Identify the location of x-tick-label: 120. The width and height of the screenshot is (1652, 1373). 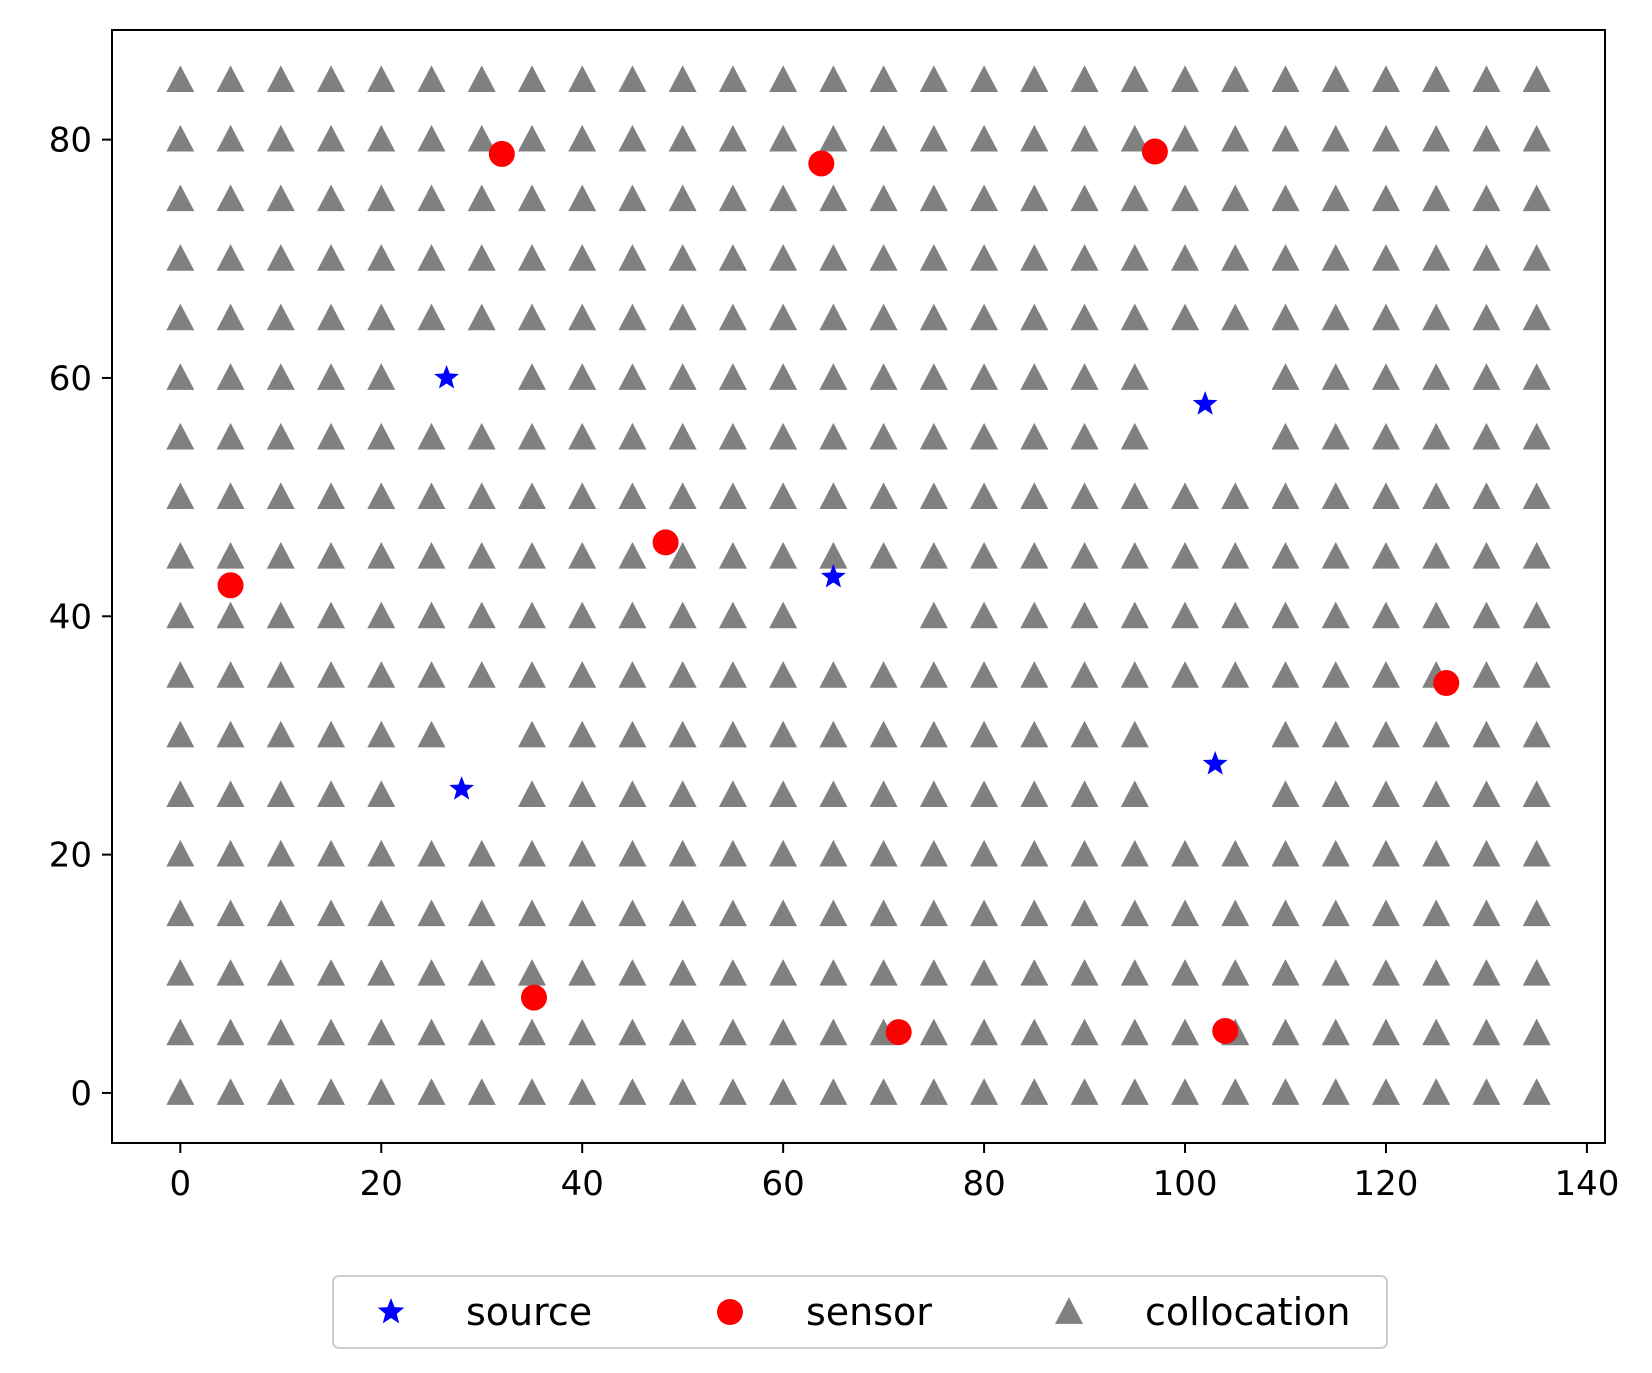
(1386, 1184).